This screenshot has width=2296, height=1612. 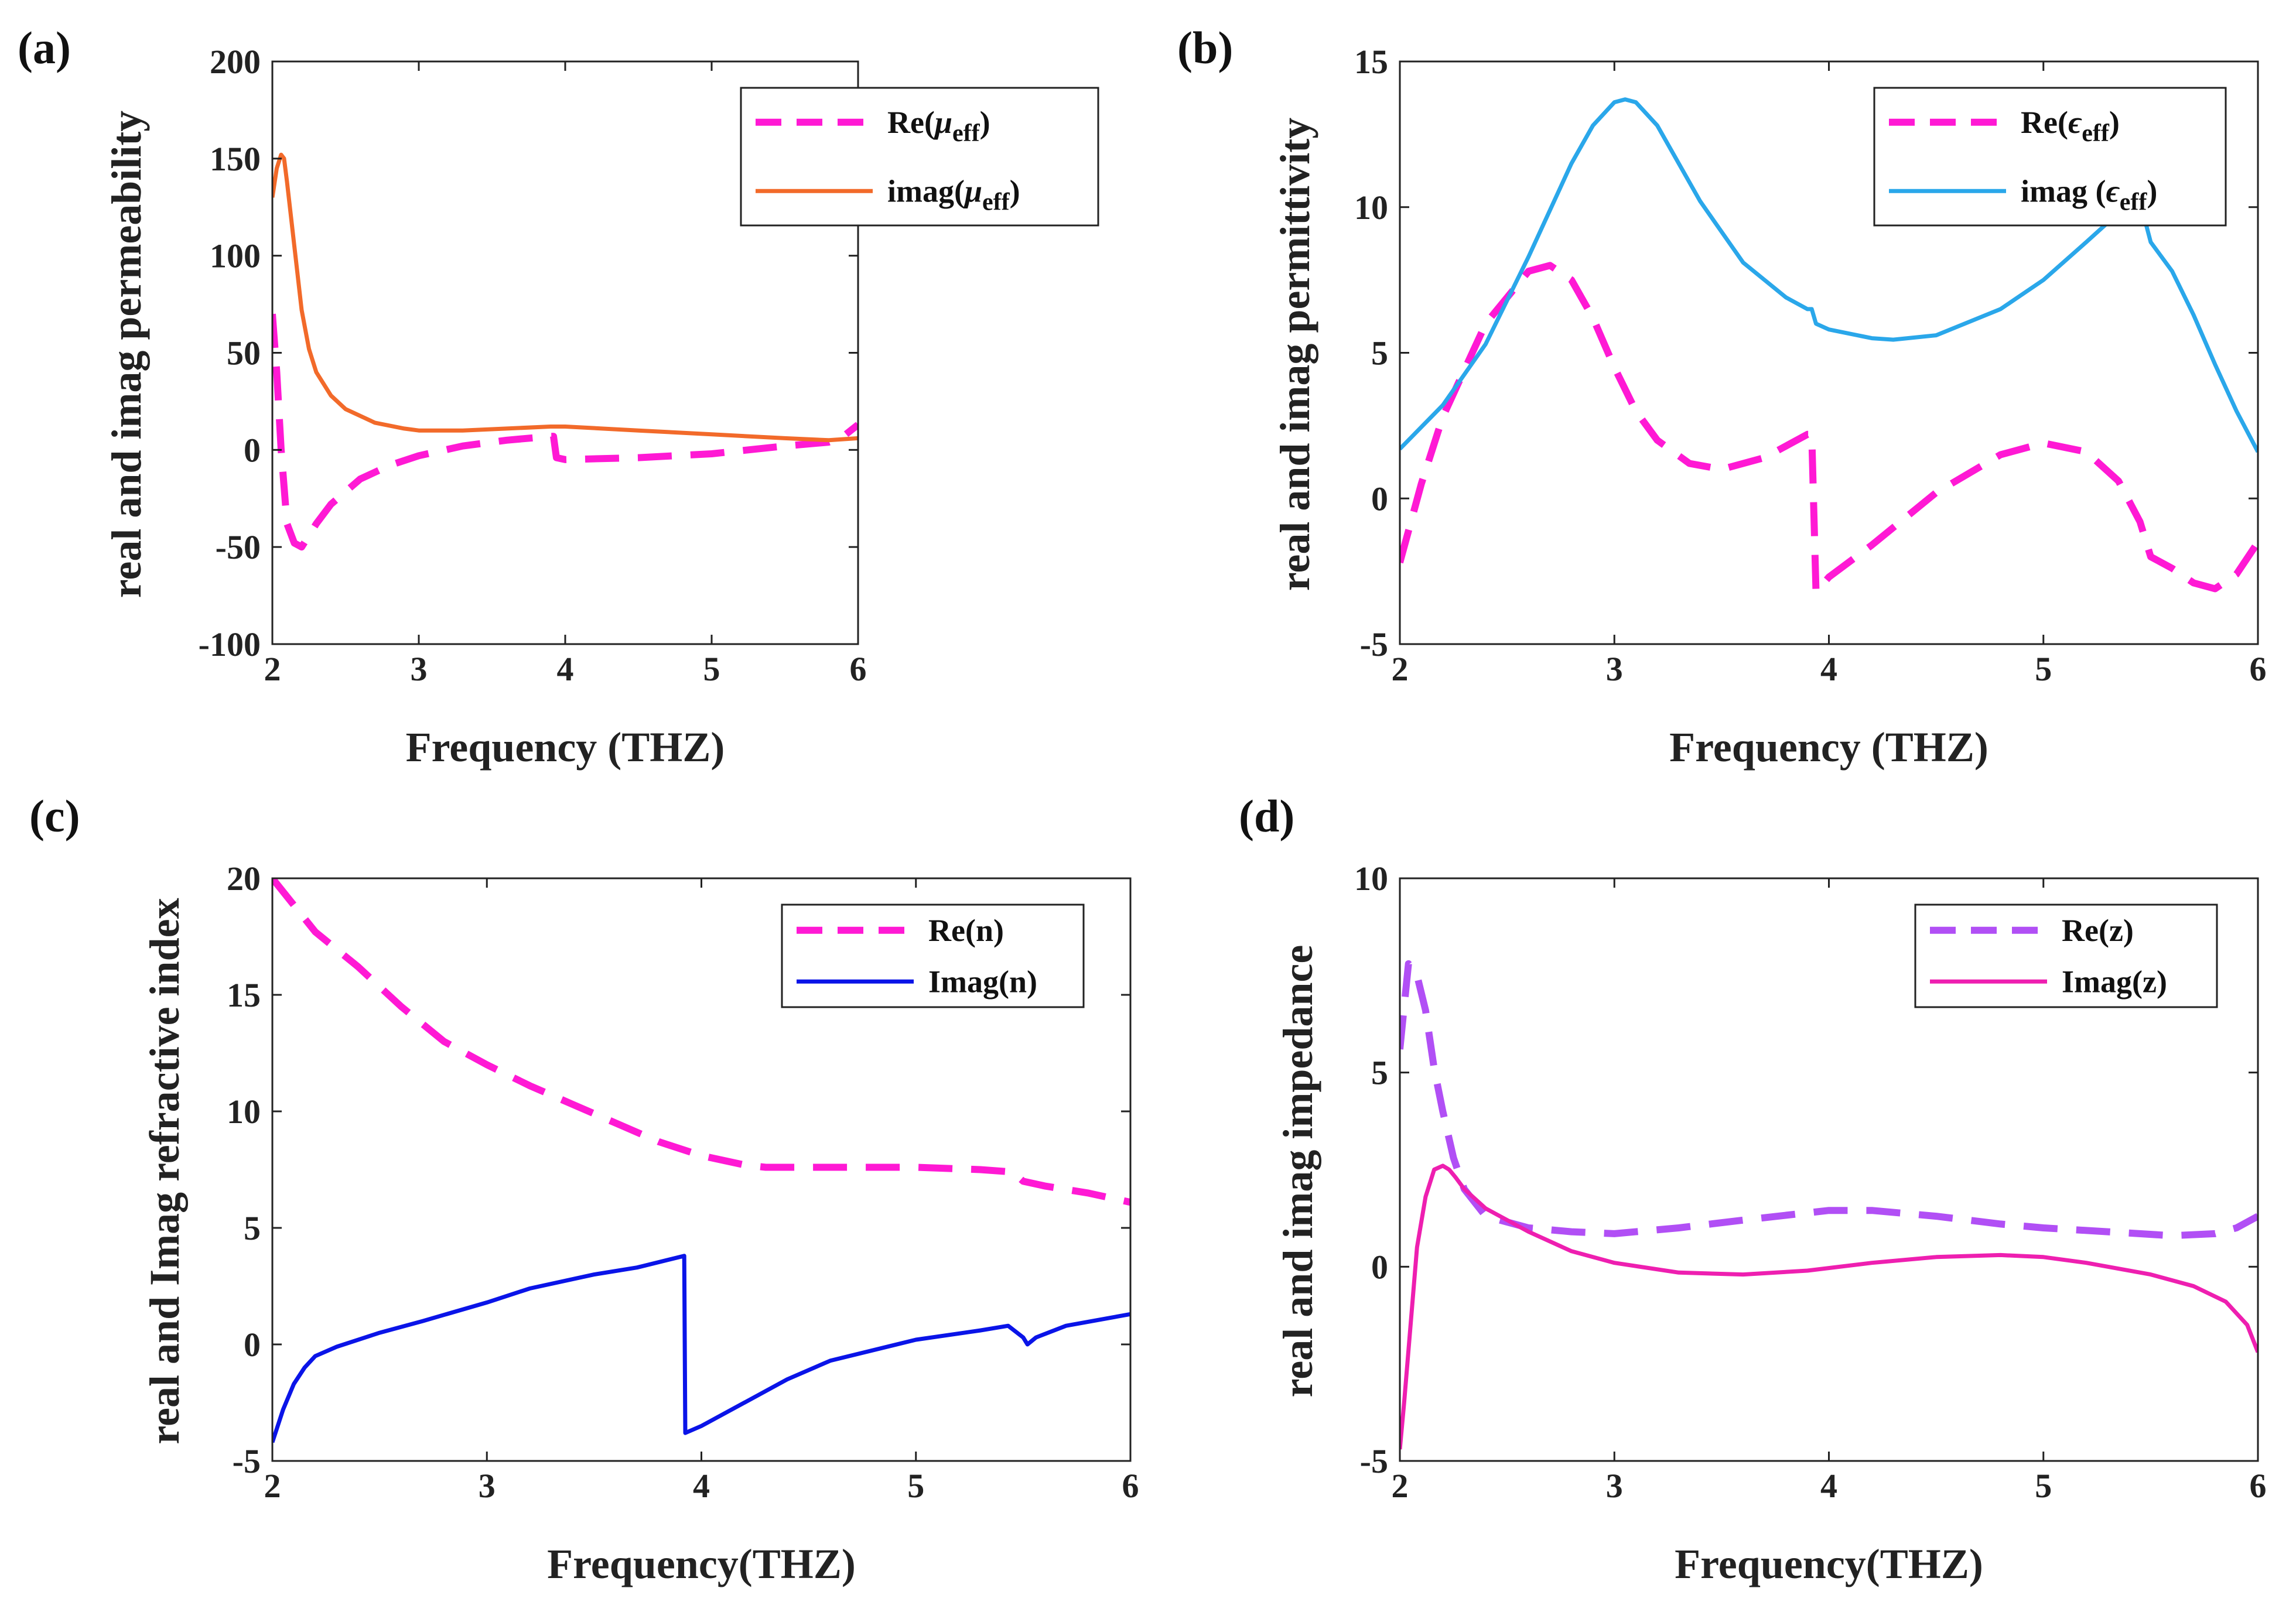 I want to click on legend-entry-1: Re(n), so click(x=966, y=930).